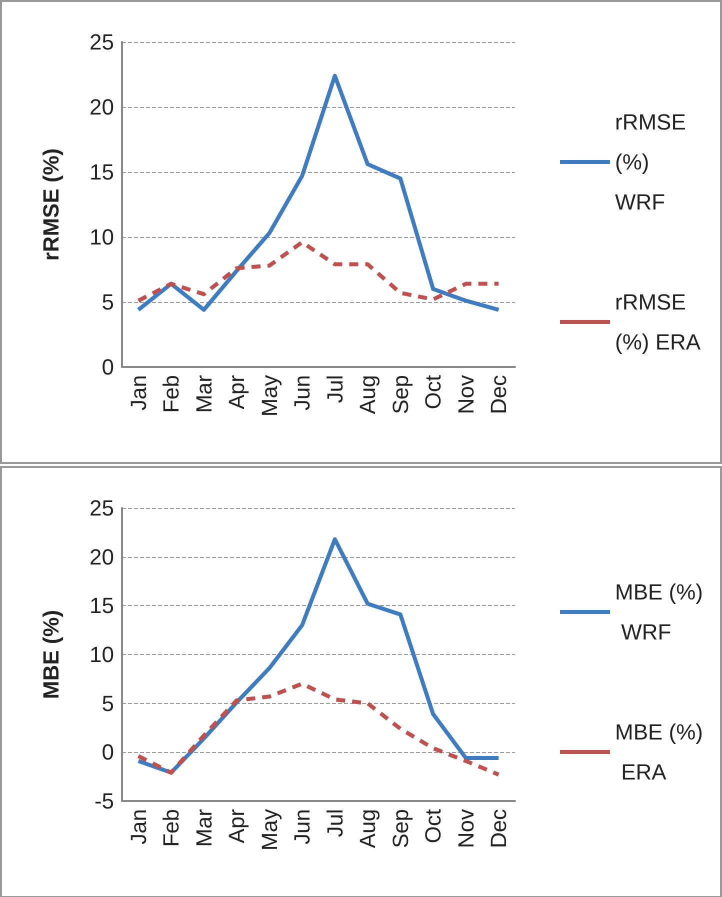 The image size is (722, 897). Describe the element at coordinates (51, 204) in the screenshot. I see `y-axis-title: rRMSE (%)` at that location.